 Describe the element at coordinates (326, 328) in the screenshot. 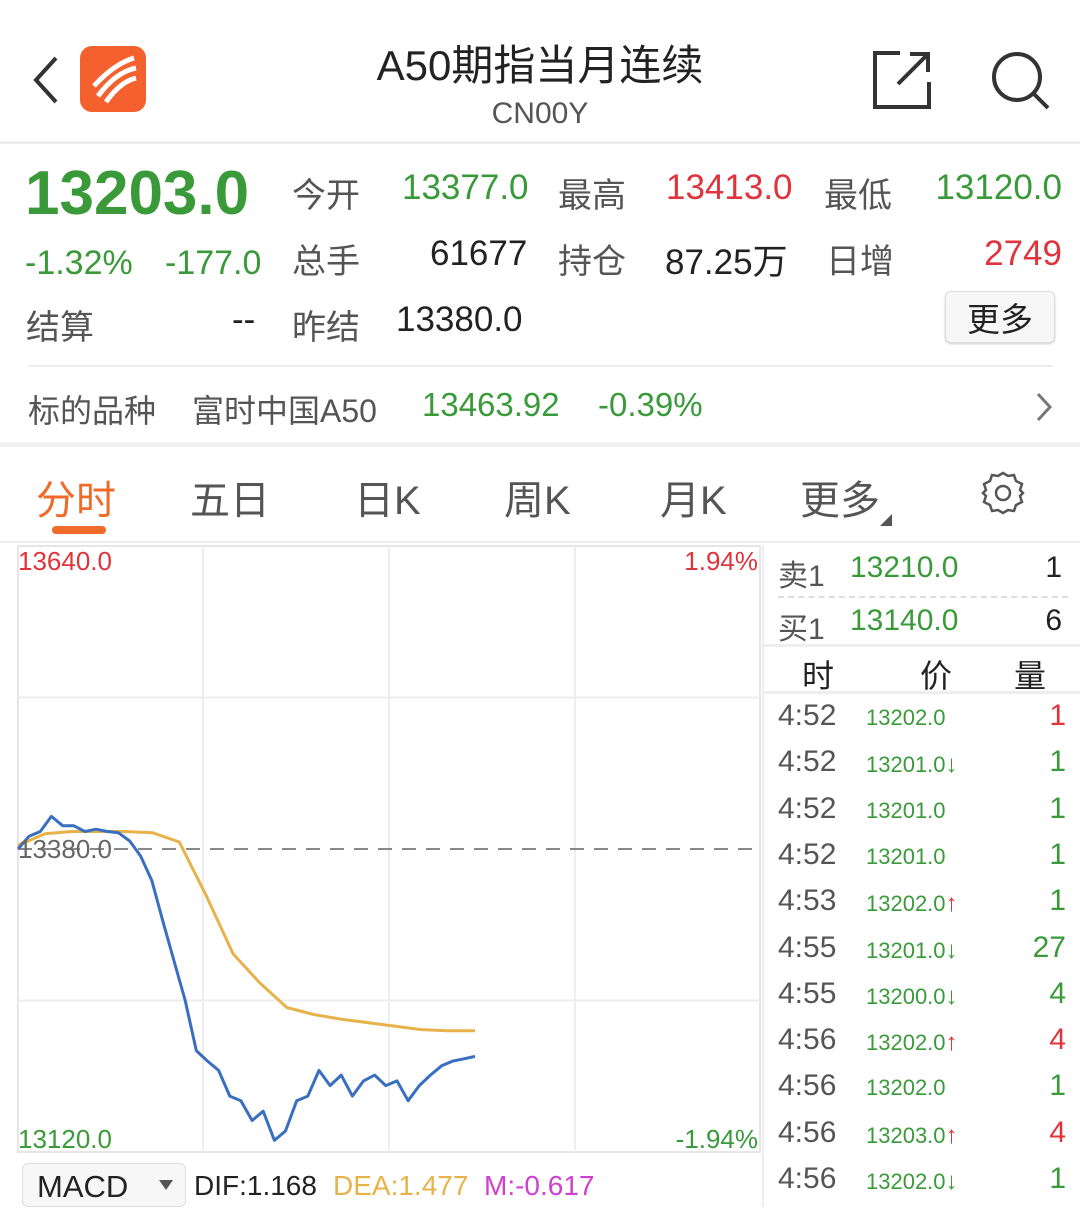

I see `prev-settlement-label: 昨结` at that location.